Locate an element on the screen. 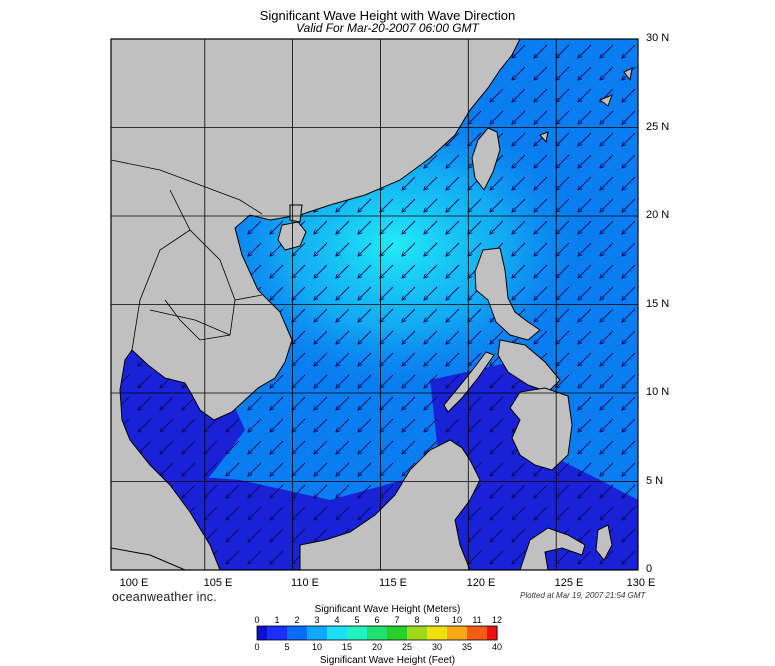 Image resolution: width=775 pixels, height=666 pixels. lat-label: 5 N is located at coordinates (655, 481).